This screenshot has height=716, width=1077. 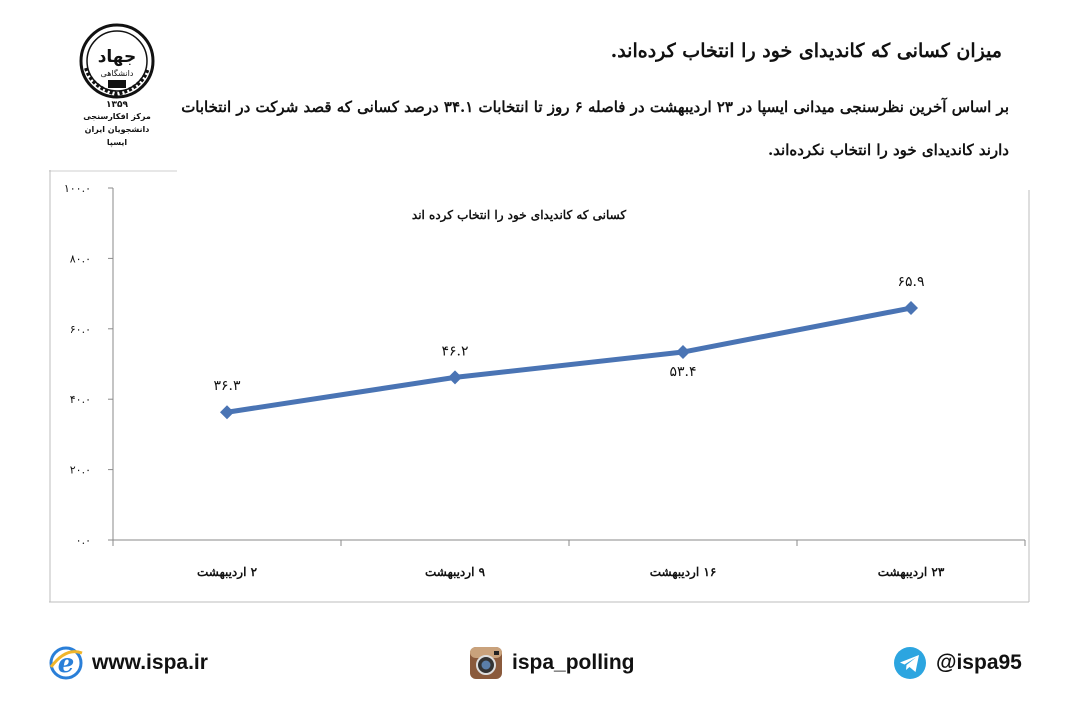 What do you see at coordinates (77, 188) in the screenshot?
I see `y-tick-label: ۱۰۰.۰` at bounding box center [77, 188].